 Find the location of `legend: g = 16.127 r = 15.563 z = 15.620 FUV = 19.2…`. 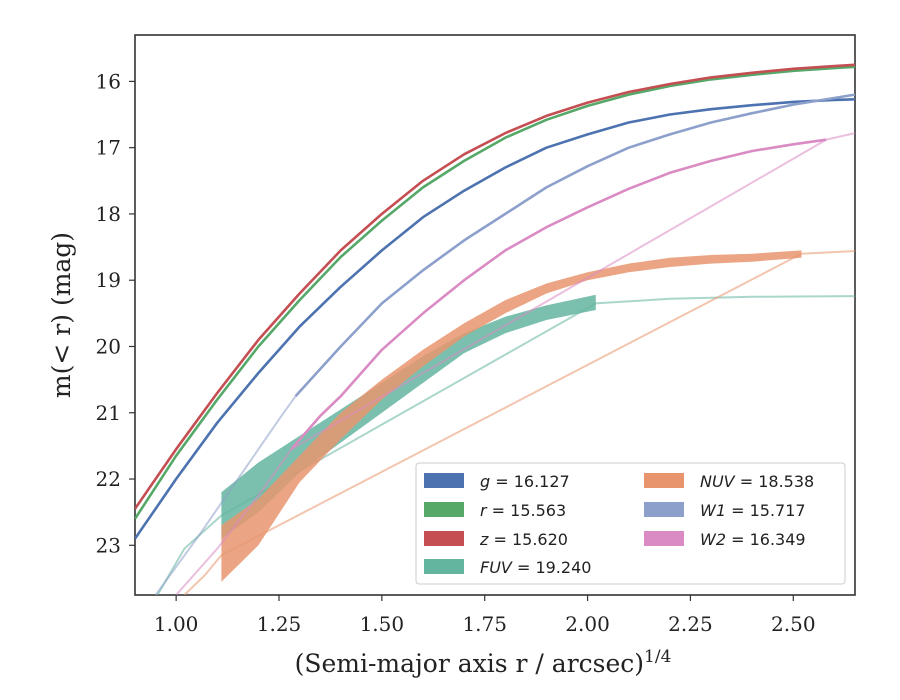

legend: g = 16.127 r = 15.563 z = 15.620 FUV = 19.2… is located at coordinates (630, 523).